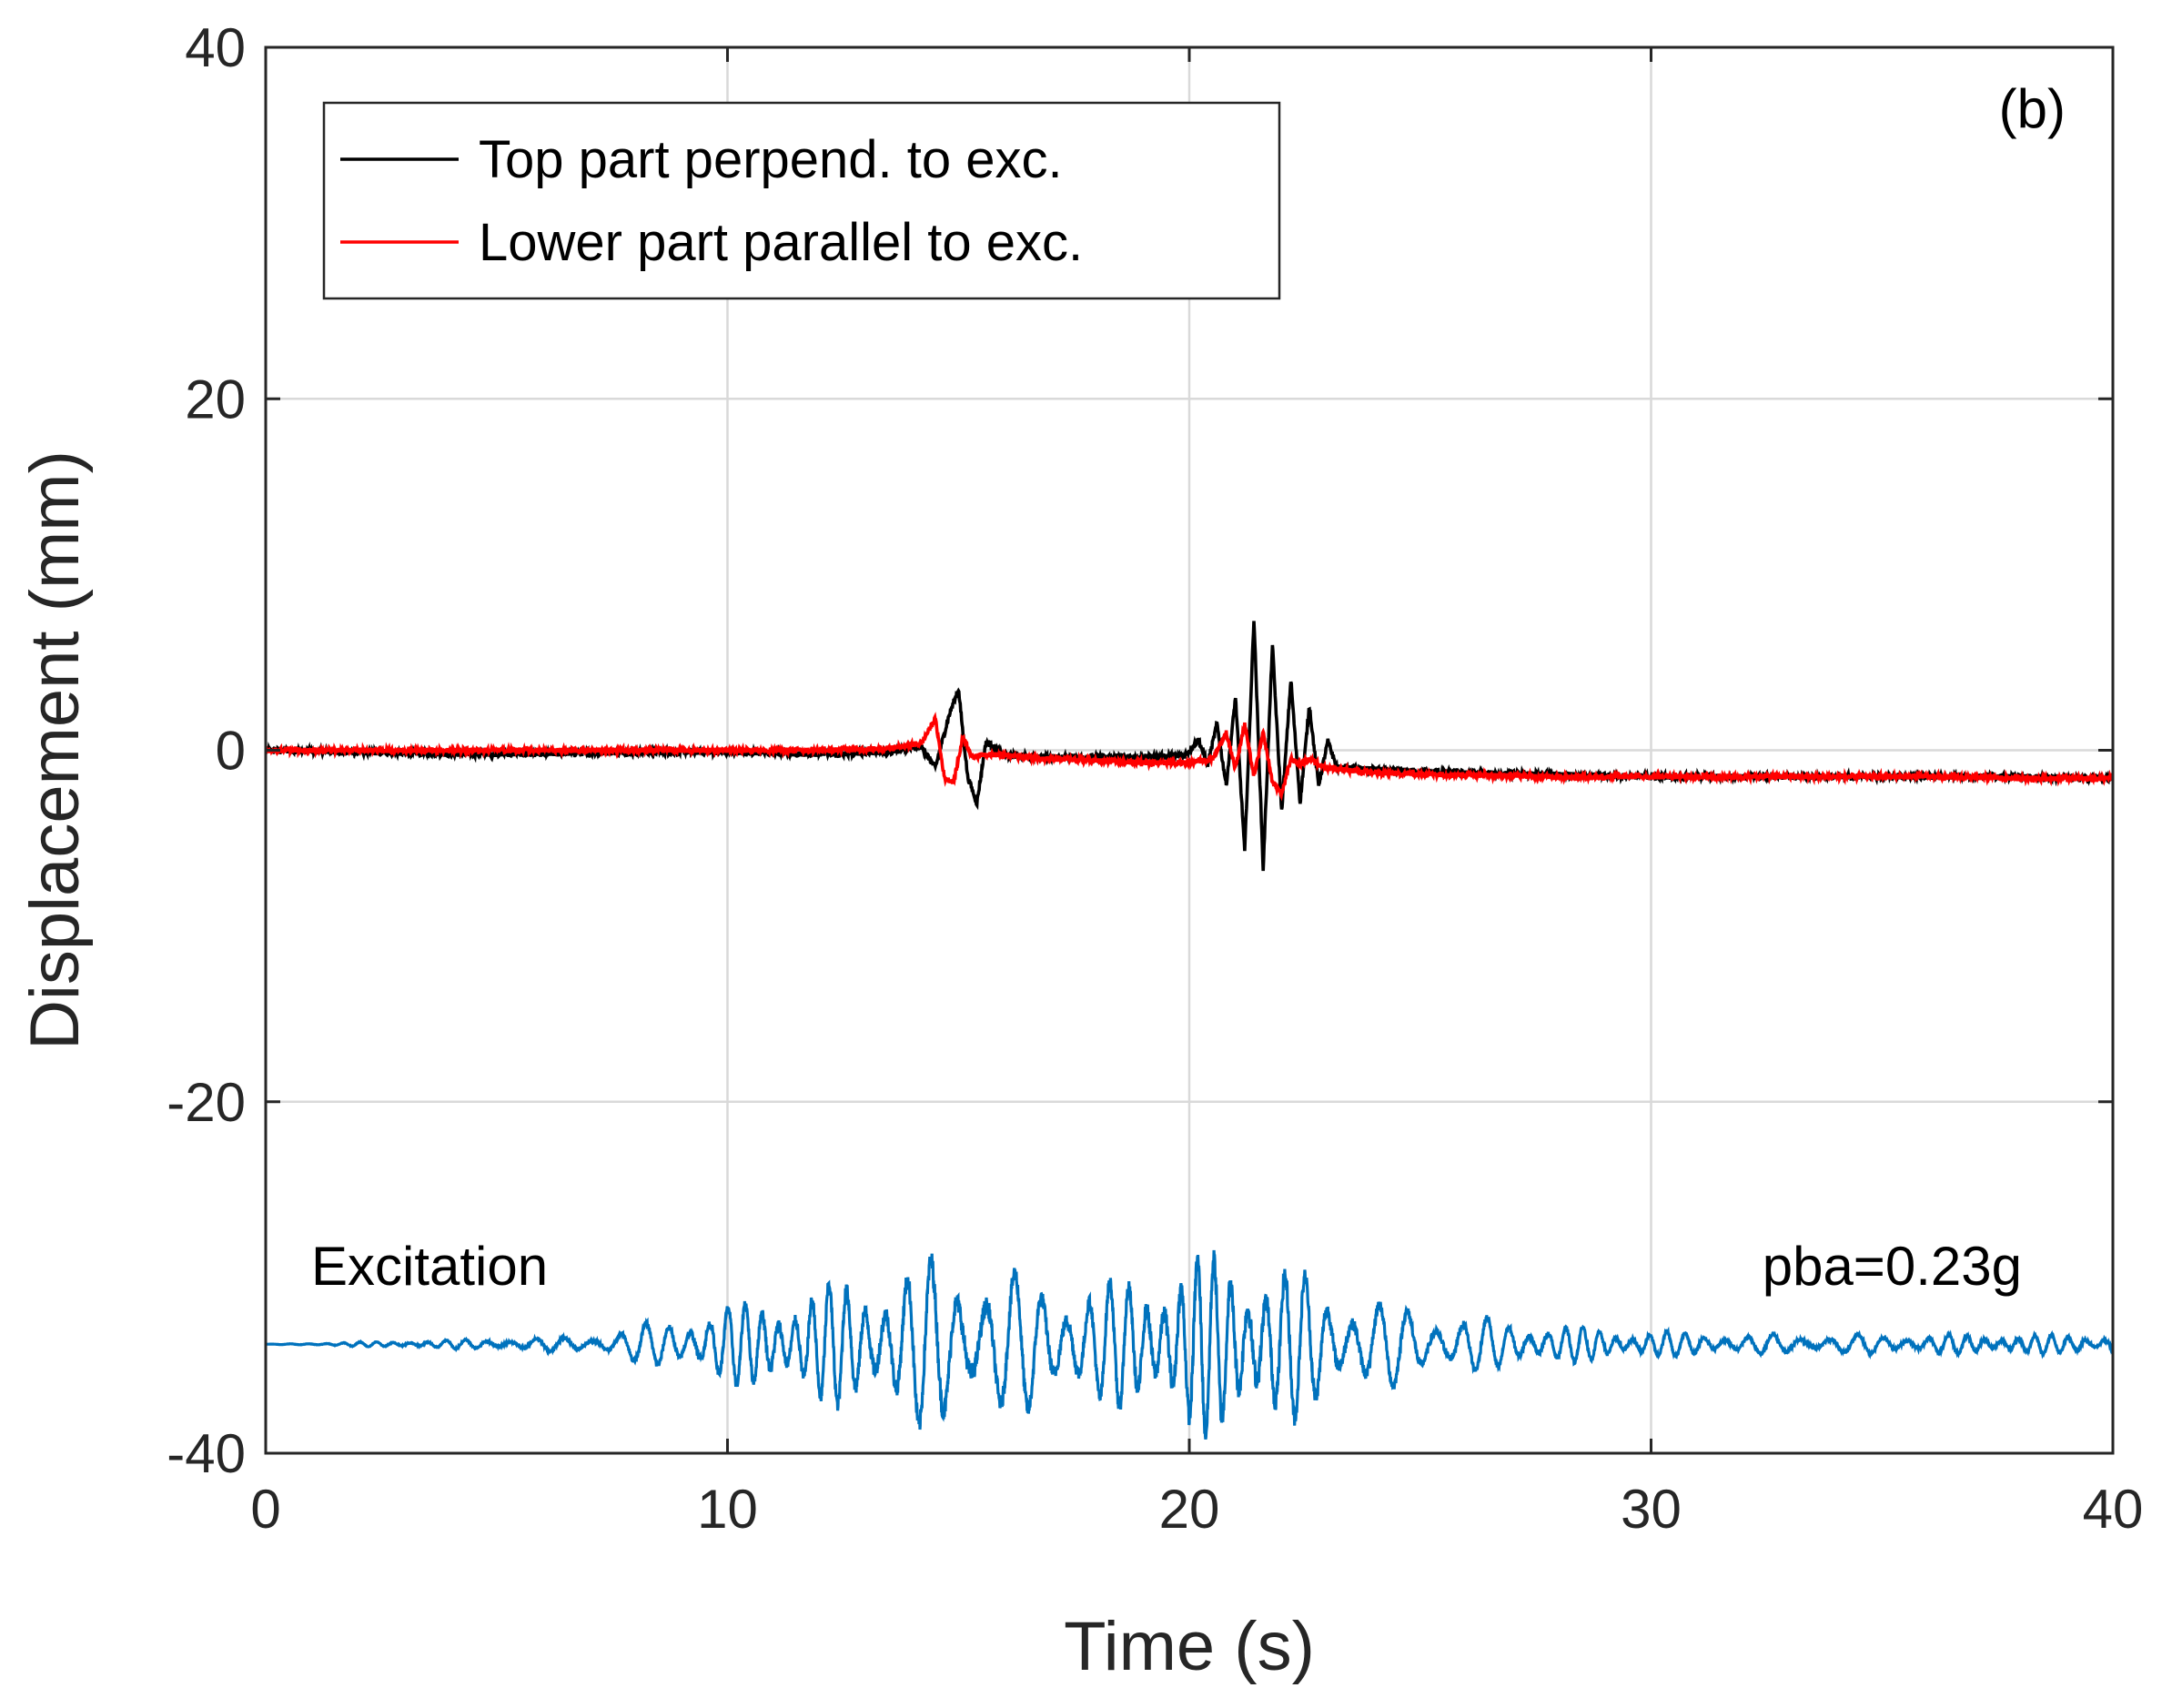  I want to click on x-tick-label-20: 20, so click(1189, 1509).